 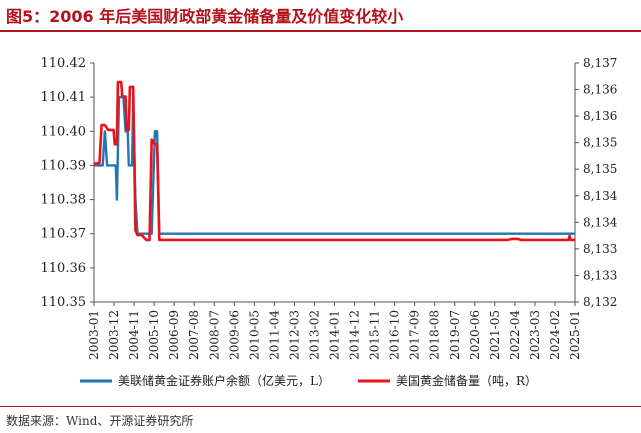 I want to click on left-tick-label: 110.39, so click(x=64, y=165).